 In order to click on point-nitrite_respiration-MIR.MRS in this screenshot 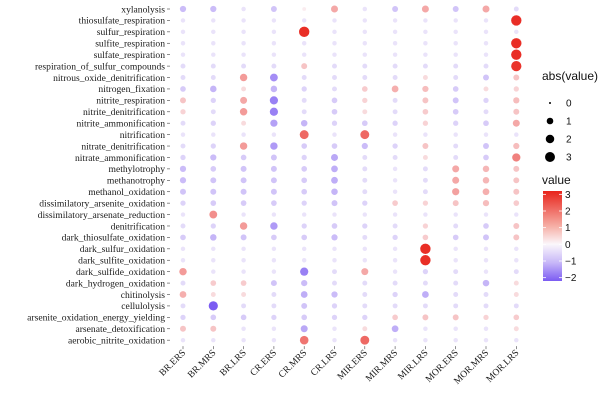, I will do `click(395, 100)`.